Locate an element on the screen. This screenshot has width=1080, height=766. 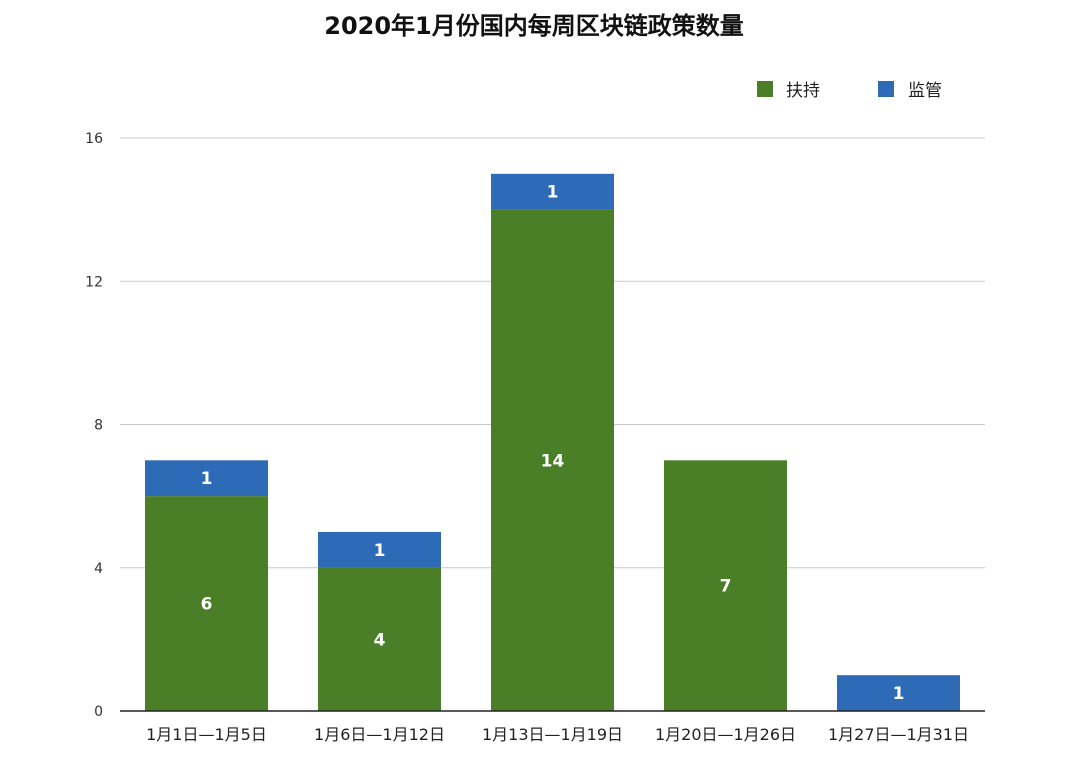
legend-swatch-support is located at coordinates (765, 89).